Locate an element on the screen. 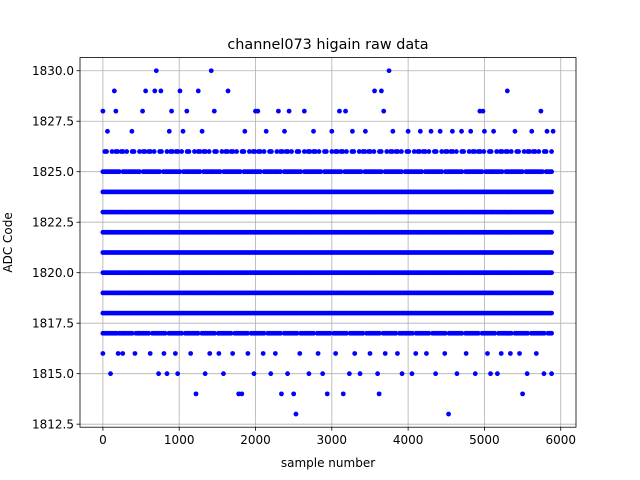  y-axis-label: ADC Code is located at coordinates (8, 242).